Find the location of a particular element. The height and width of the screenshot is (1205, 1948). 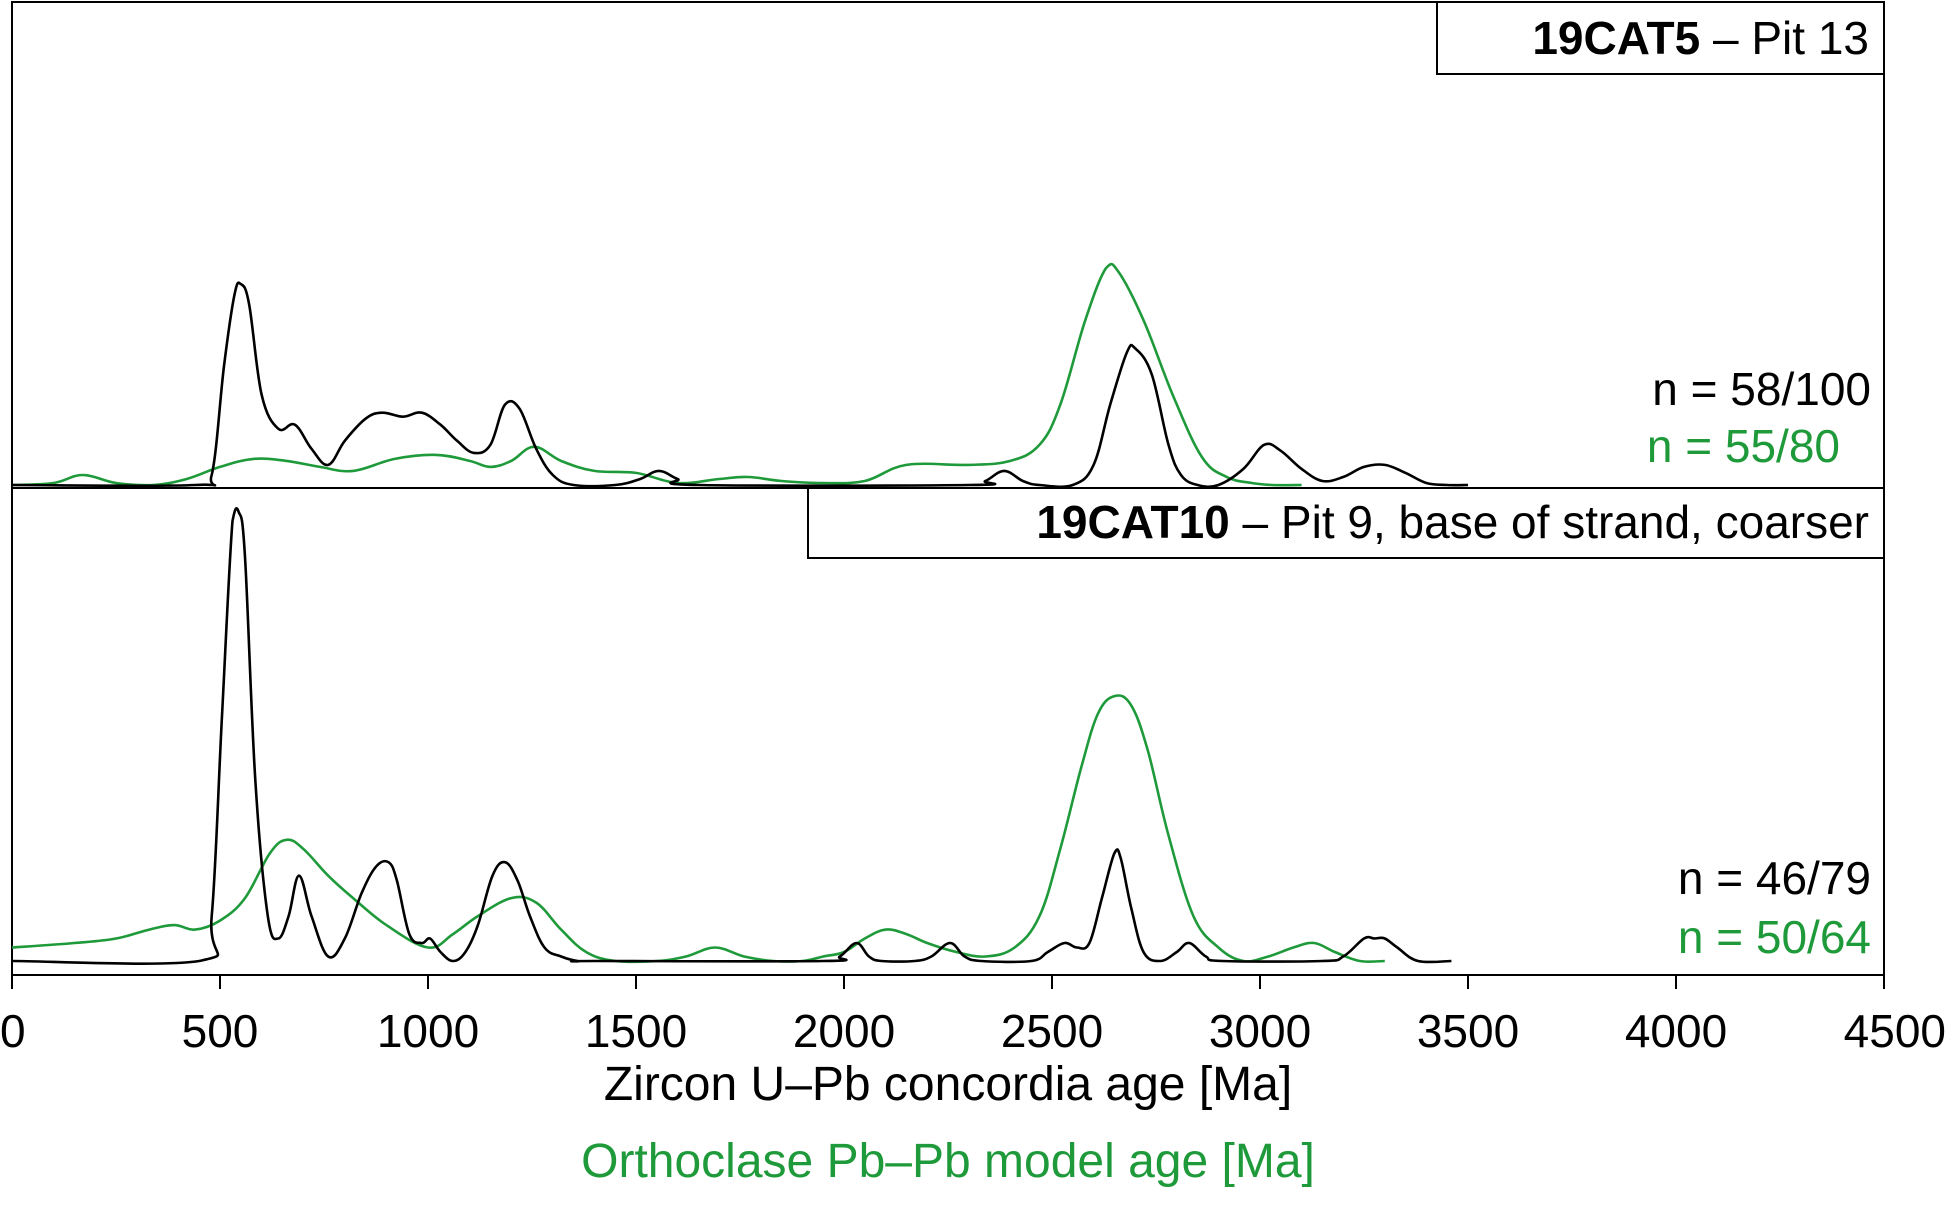

n-zircon-19cat5: n = 58/100 is located at coordinates (1761, 389).